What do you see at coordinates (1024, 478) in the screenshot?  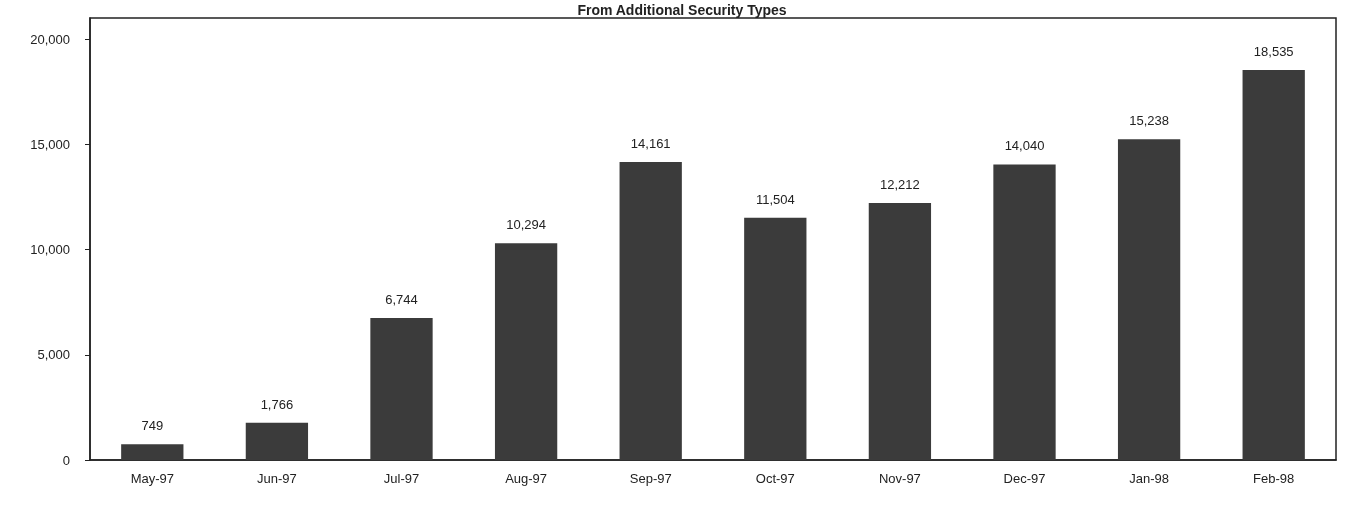 I see `x-tick-label: Dec-97` at bounding box center [1024, 478].